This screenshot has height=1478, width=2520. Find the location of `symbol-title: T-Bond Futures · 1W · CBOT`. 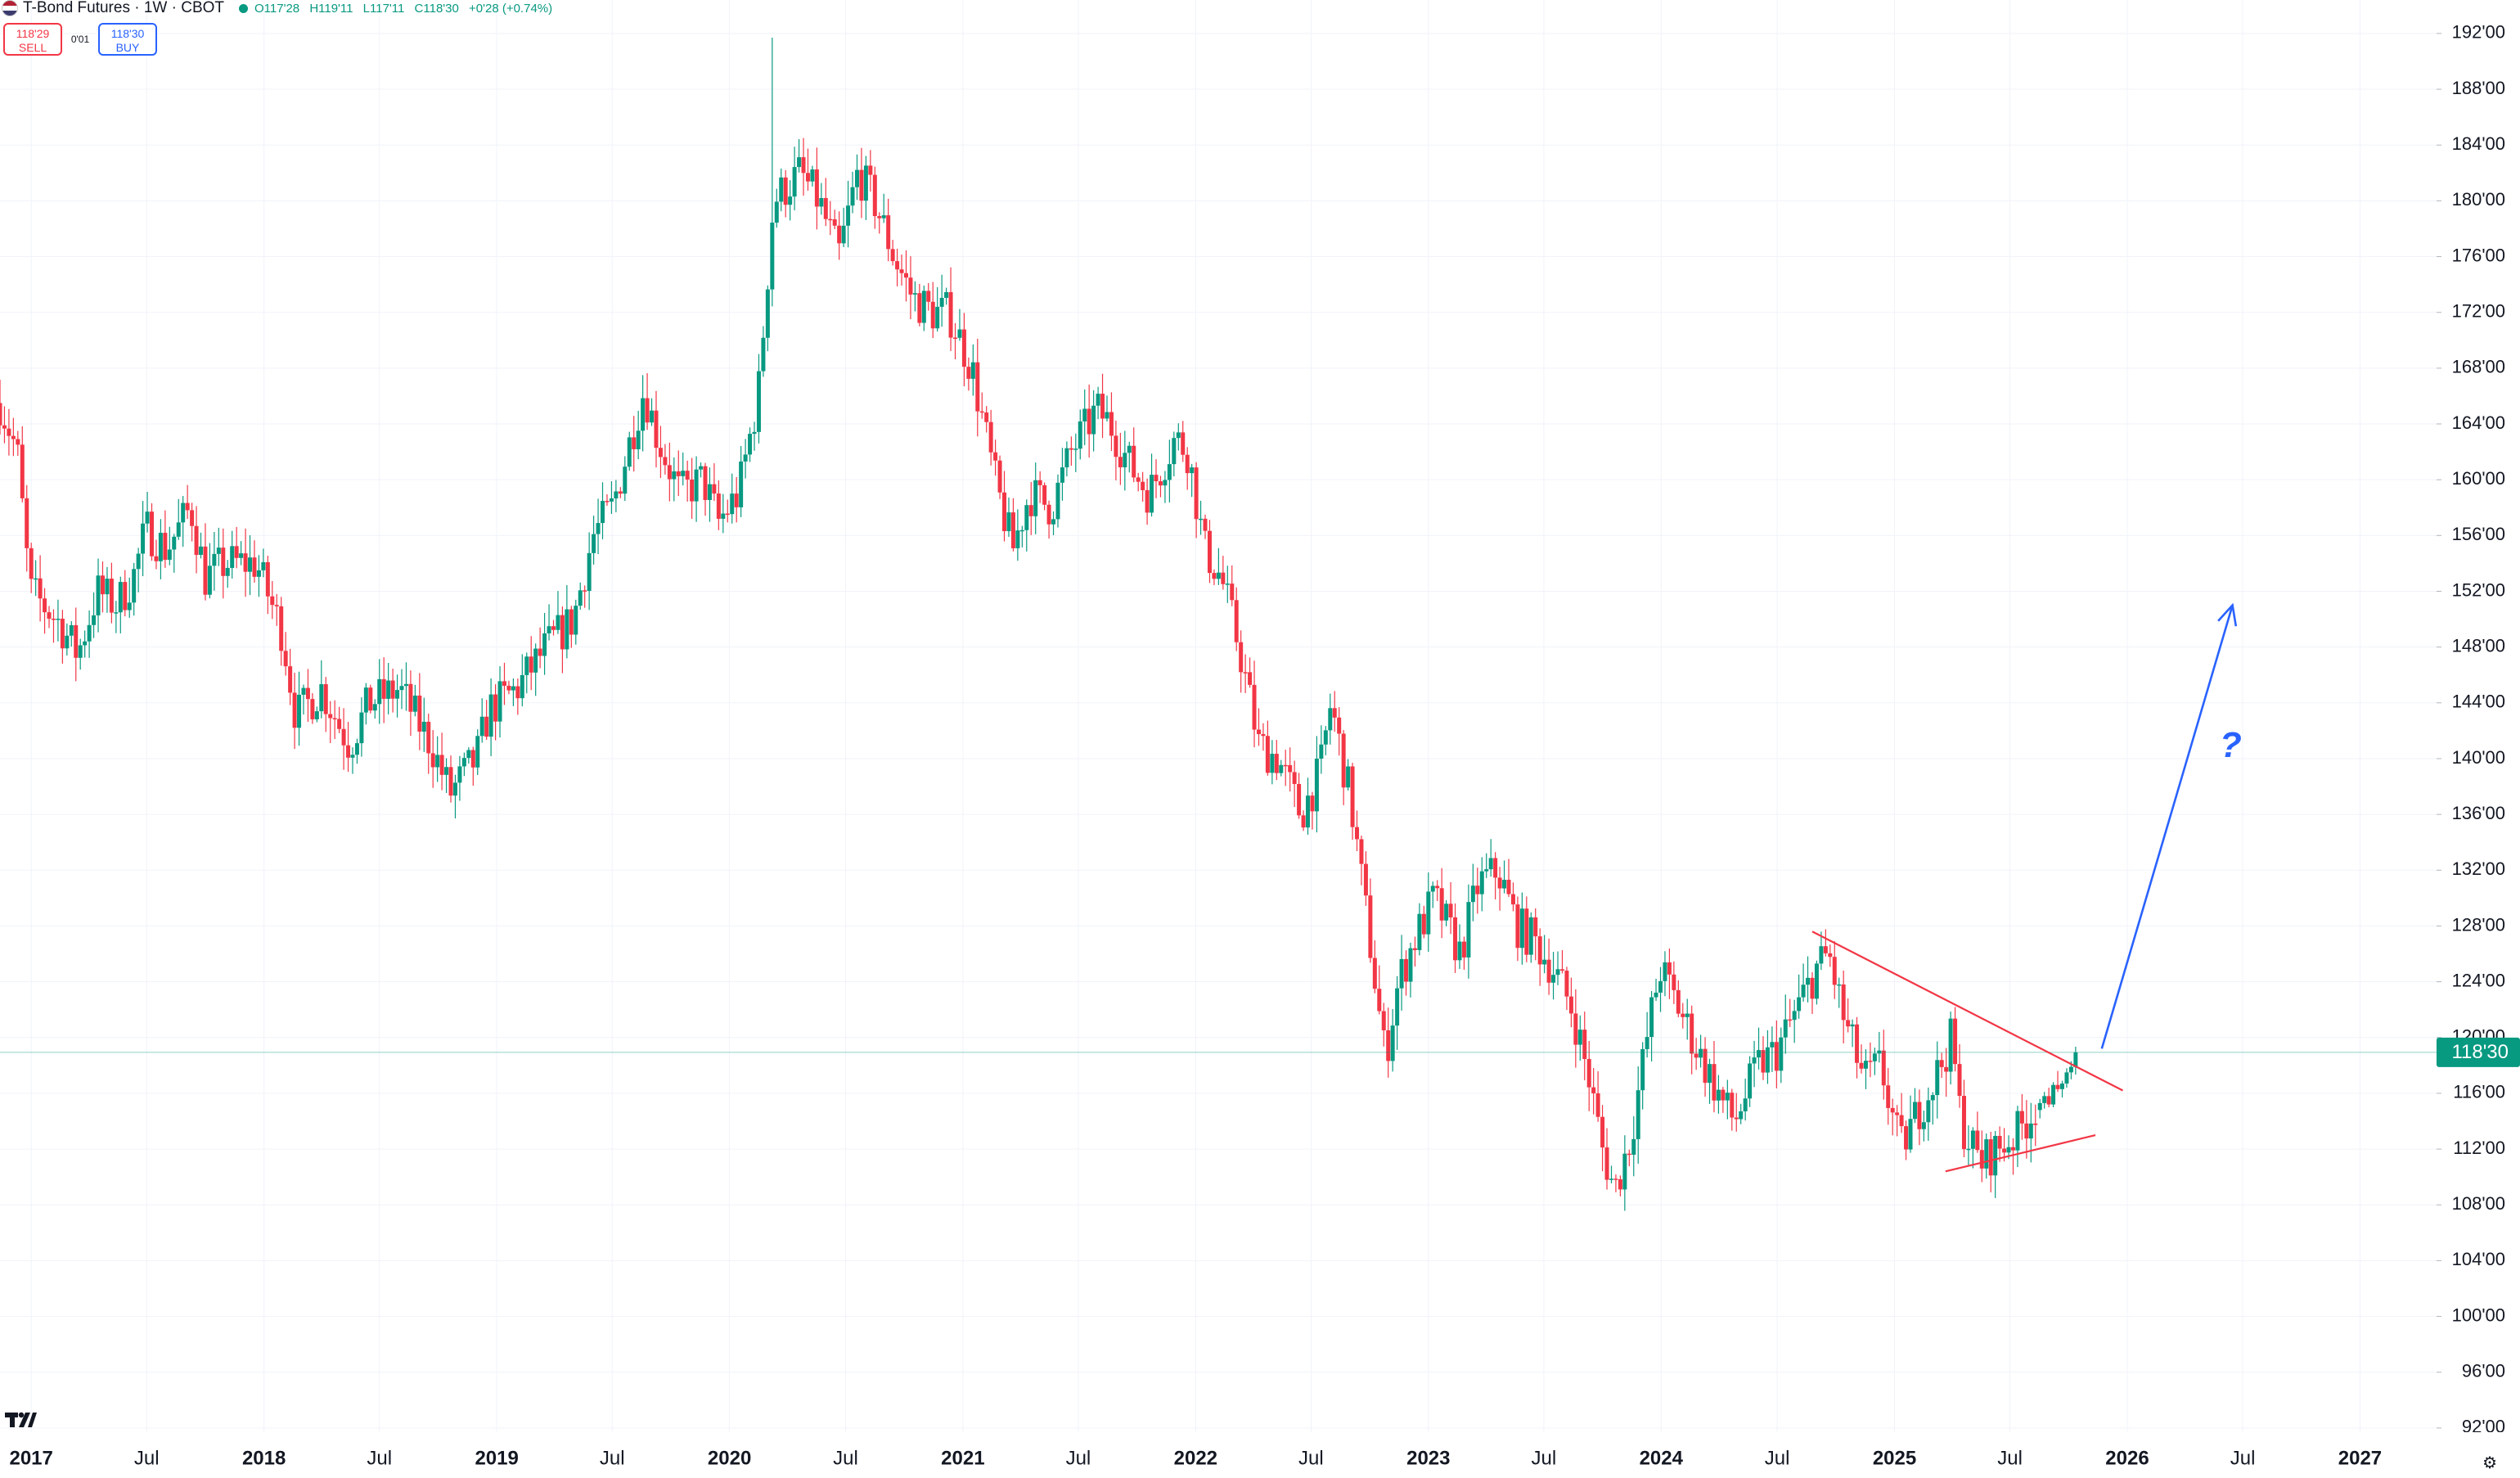

symbol-title: T-Bond Futures · 1W · CBOT is located at coordinates (124, 8).